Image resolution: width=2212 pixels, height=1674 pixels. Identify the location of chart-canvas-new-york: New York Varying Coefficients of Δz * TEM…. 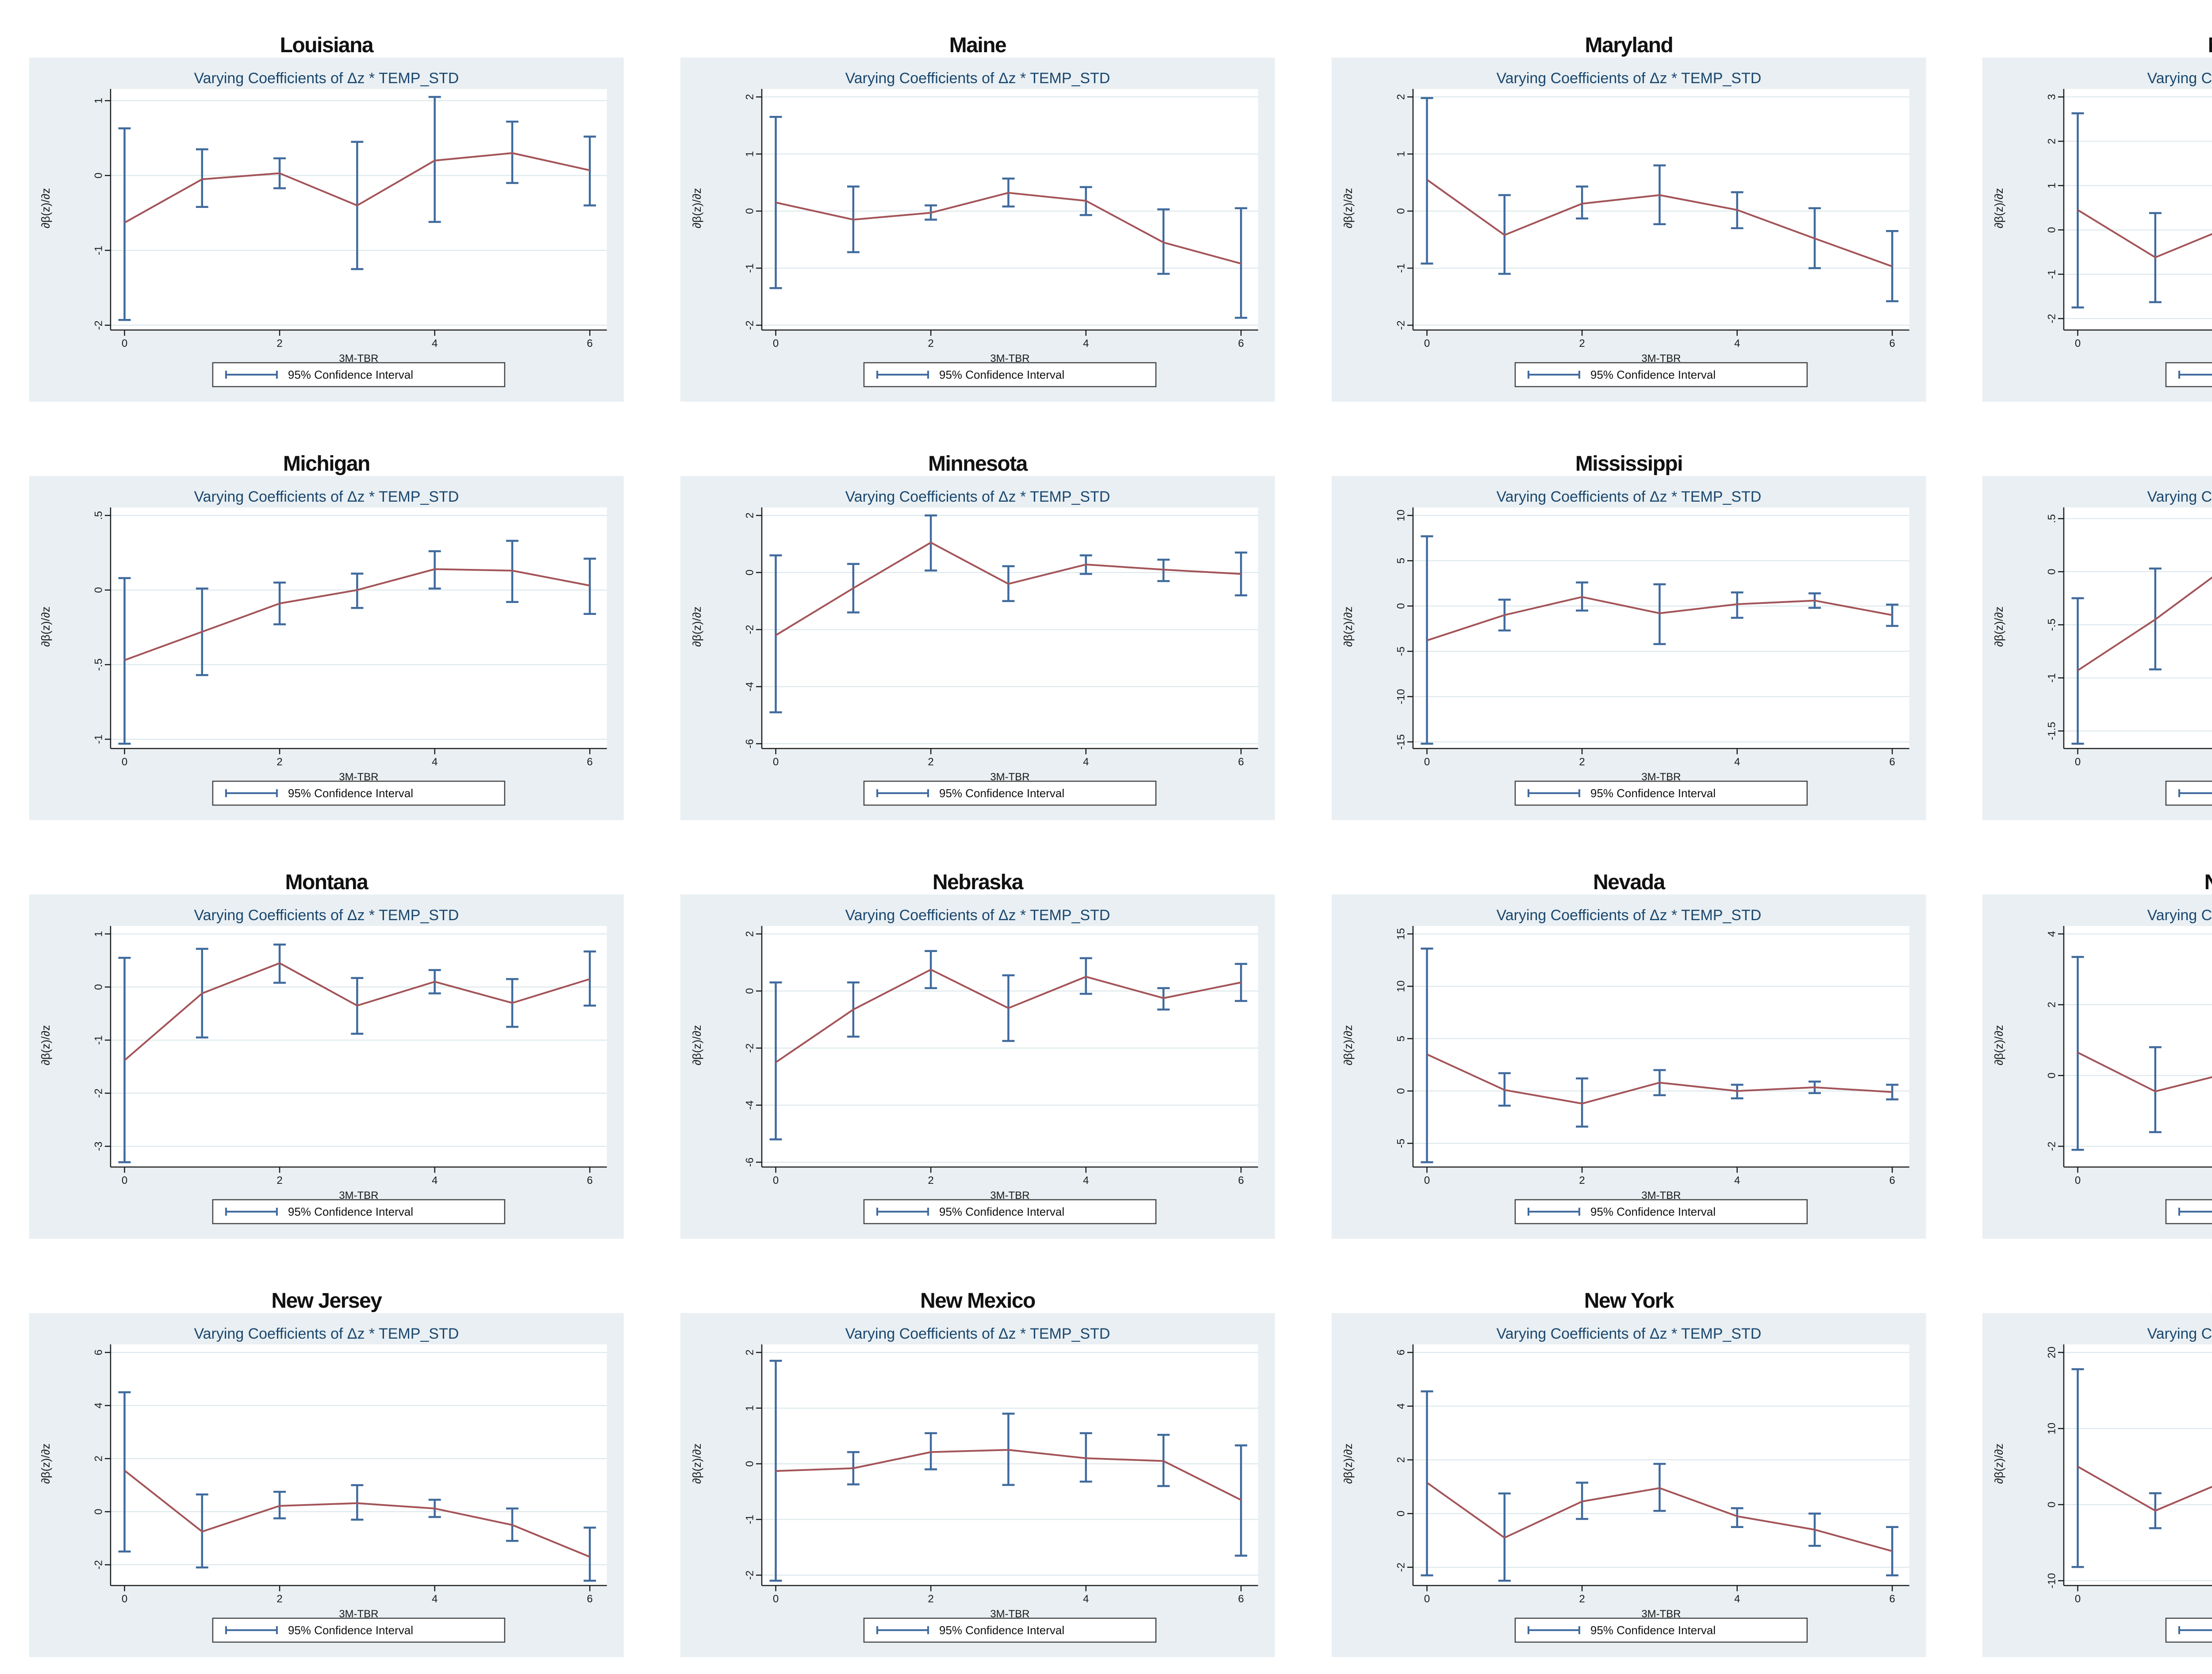
(1629, 1473).